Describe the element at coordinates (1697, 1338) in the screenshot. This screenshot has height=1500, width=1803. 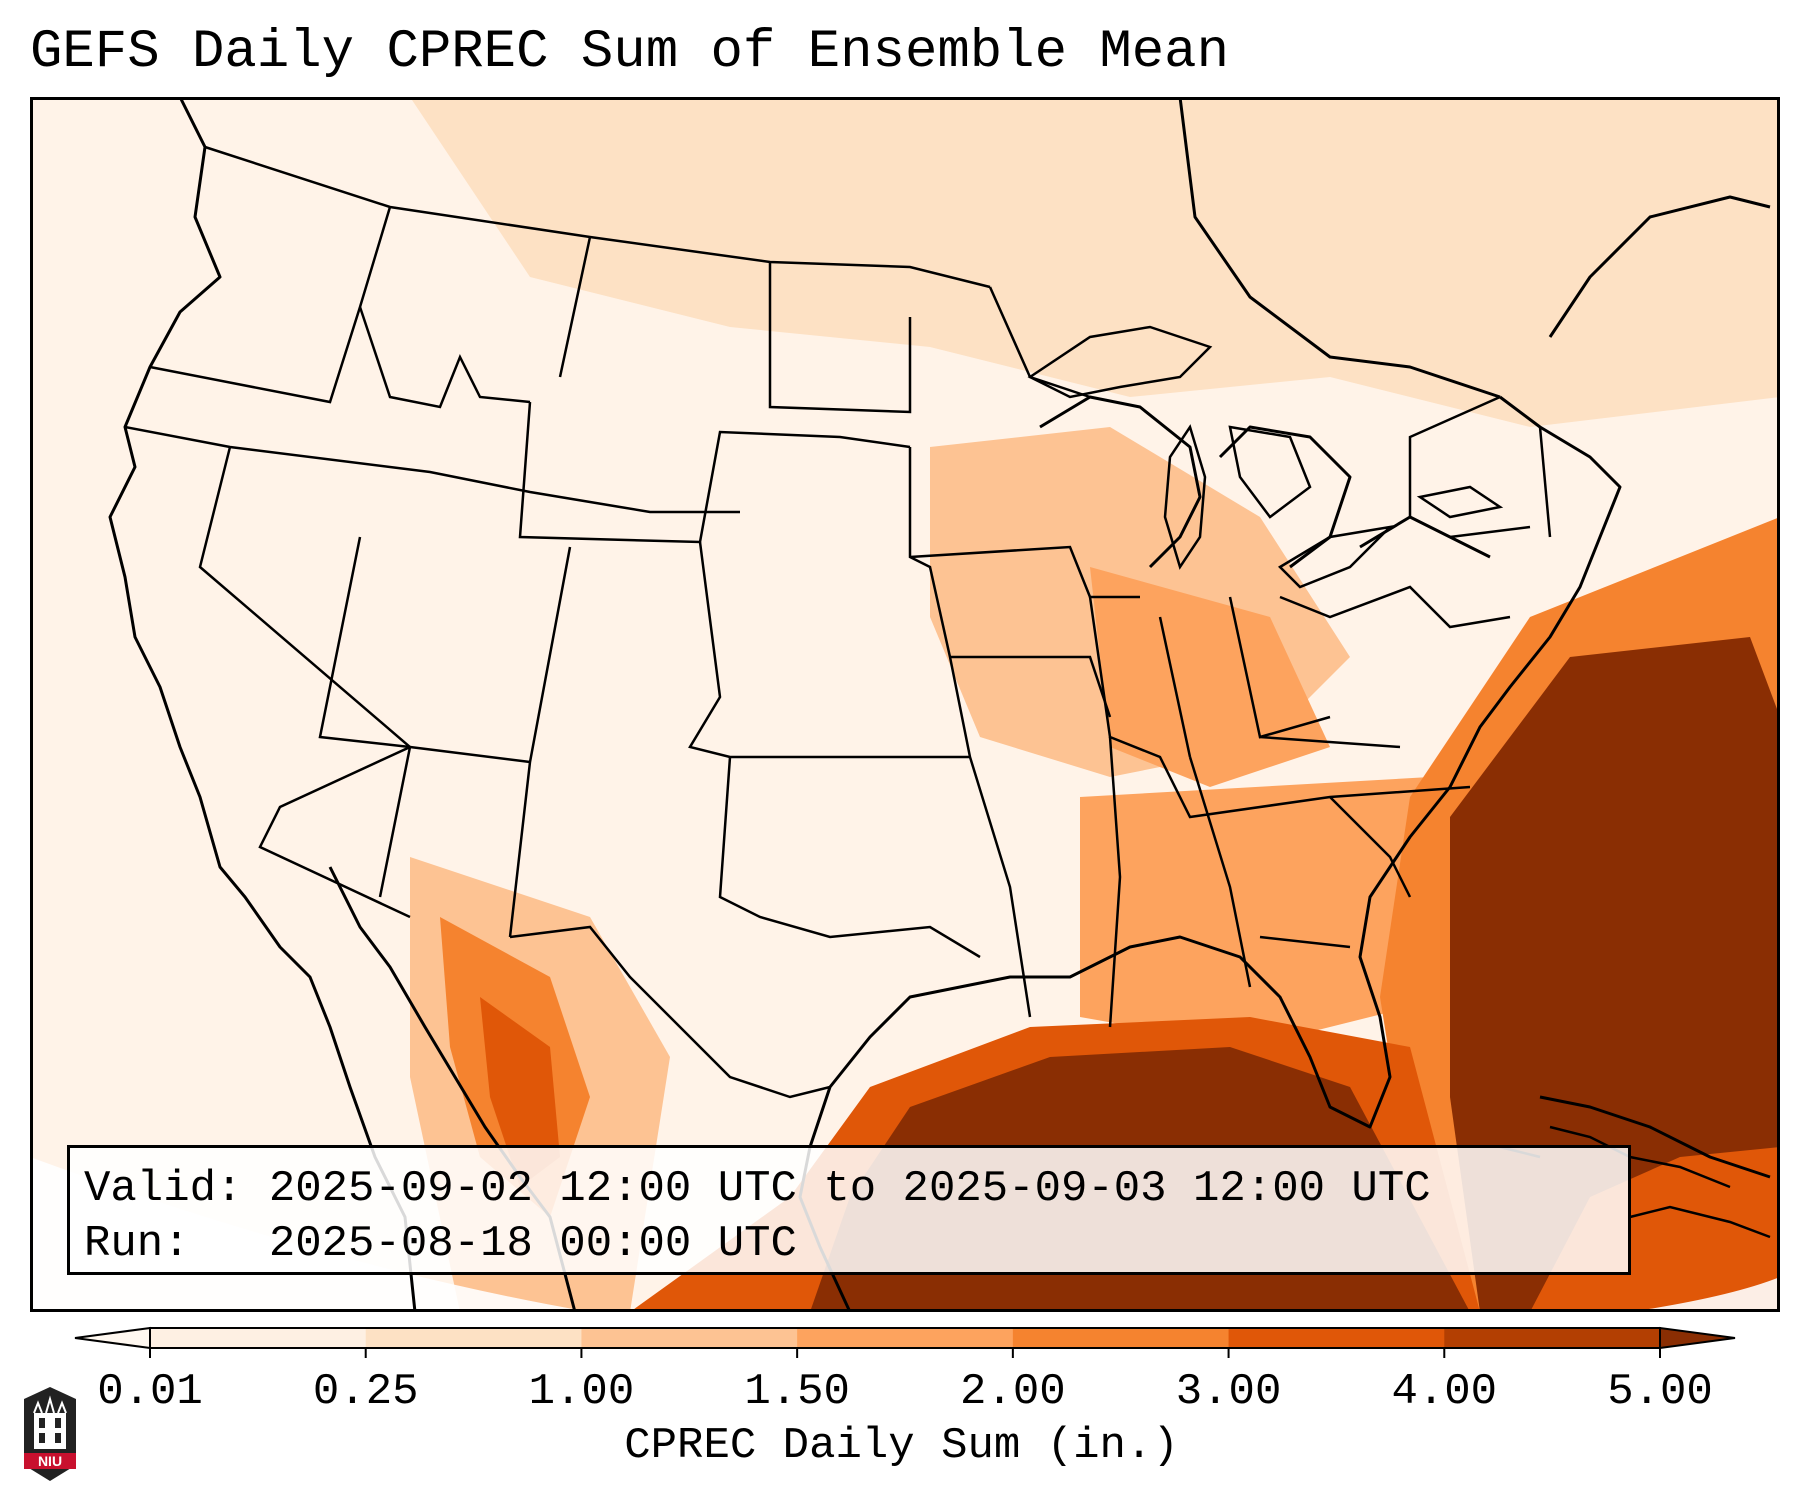
I see `colorbar-over-arrow` at that location.